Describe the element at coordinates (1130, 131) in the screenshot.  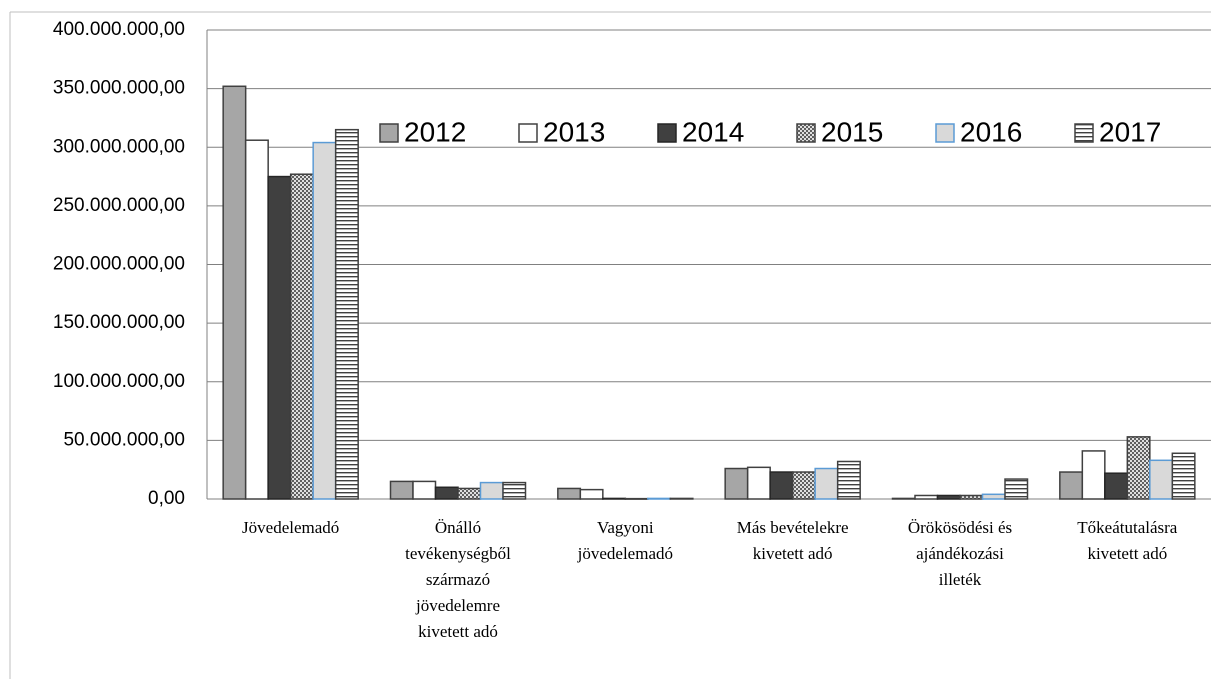
I see `legend-label: 2017` at that location.